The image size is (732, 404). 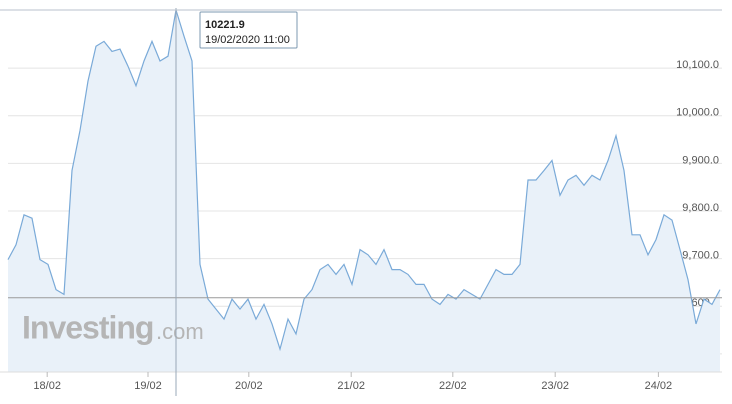 I want to click on y-tick-label: 9,800.0, so click(x=700, y=208).